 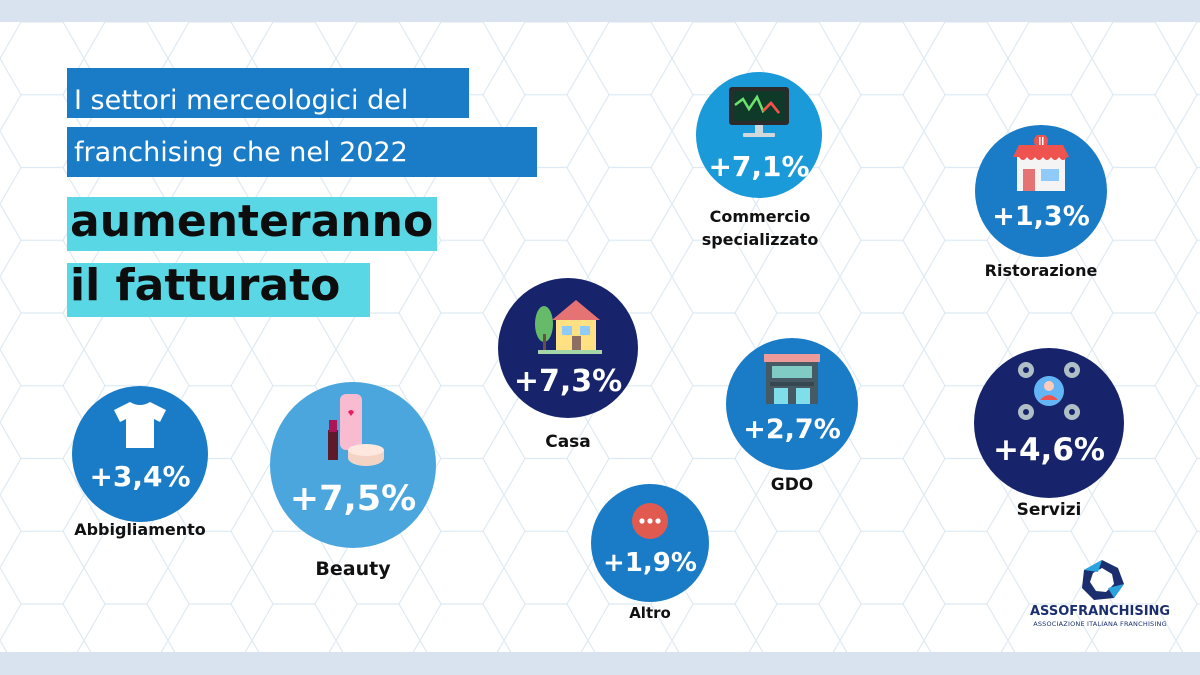 I want to click on assofranchising-logo-icon, so click(x=1103, y=580).